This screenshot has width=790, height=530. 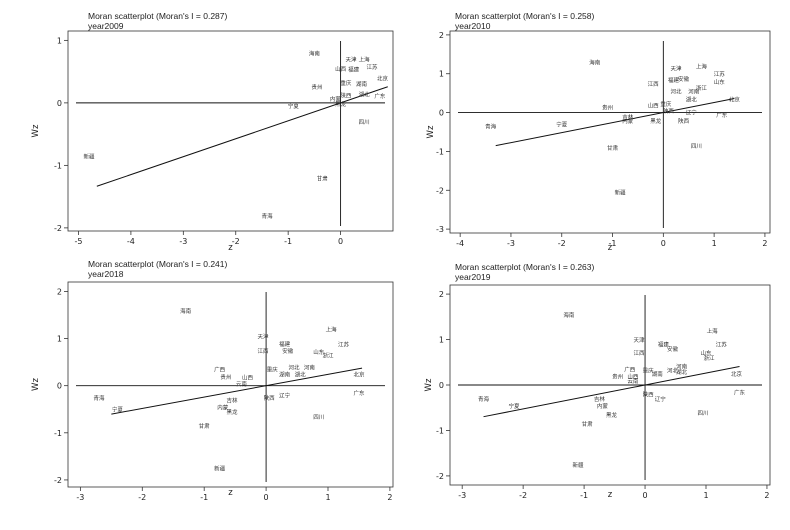 What do you see at coordinates (316, 87) in the screenshot?
I see `point-label: 贵州` at bounding box center [316, 87].